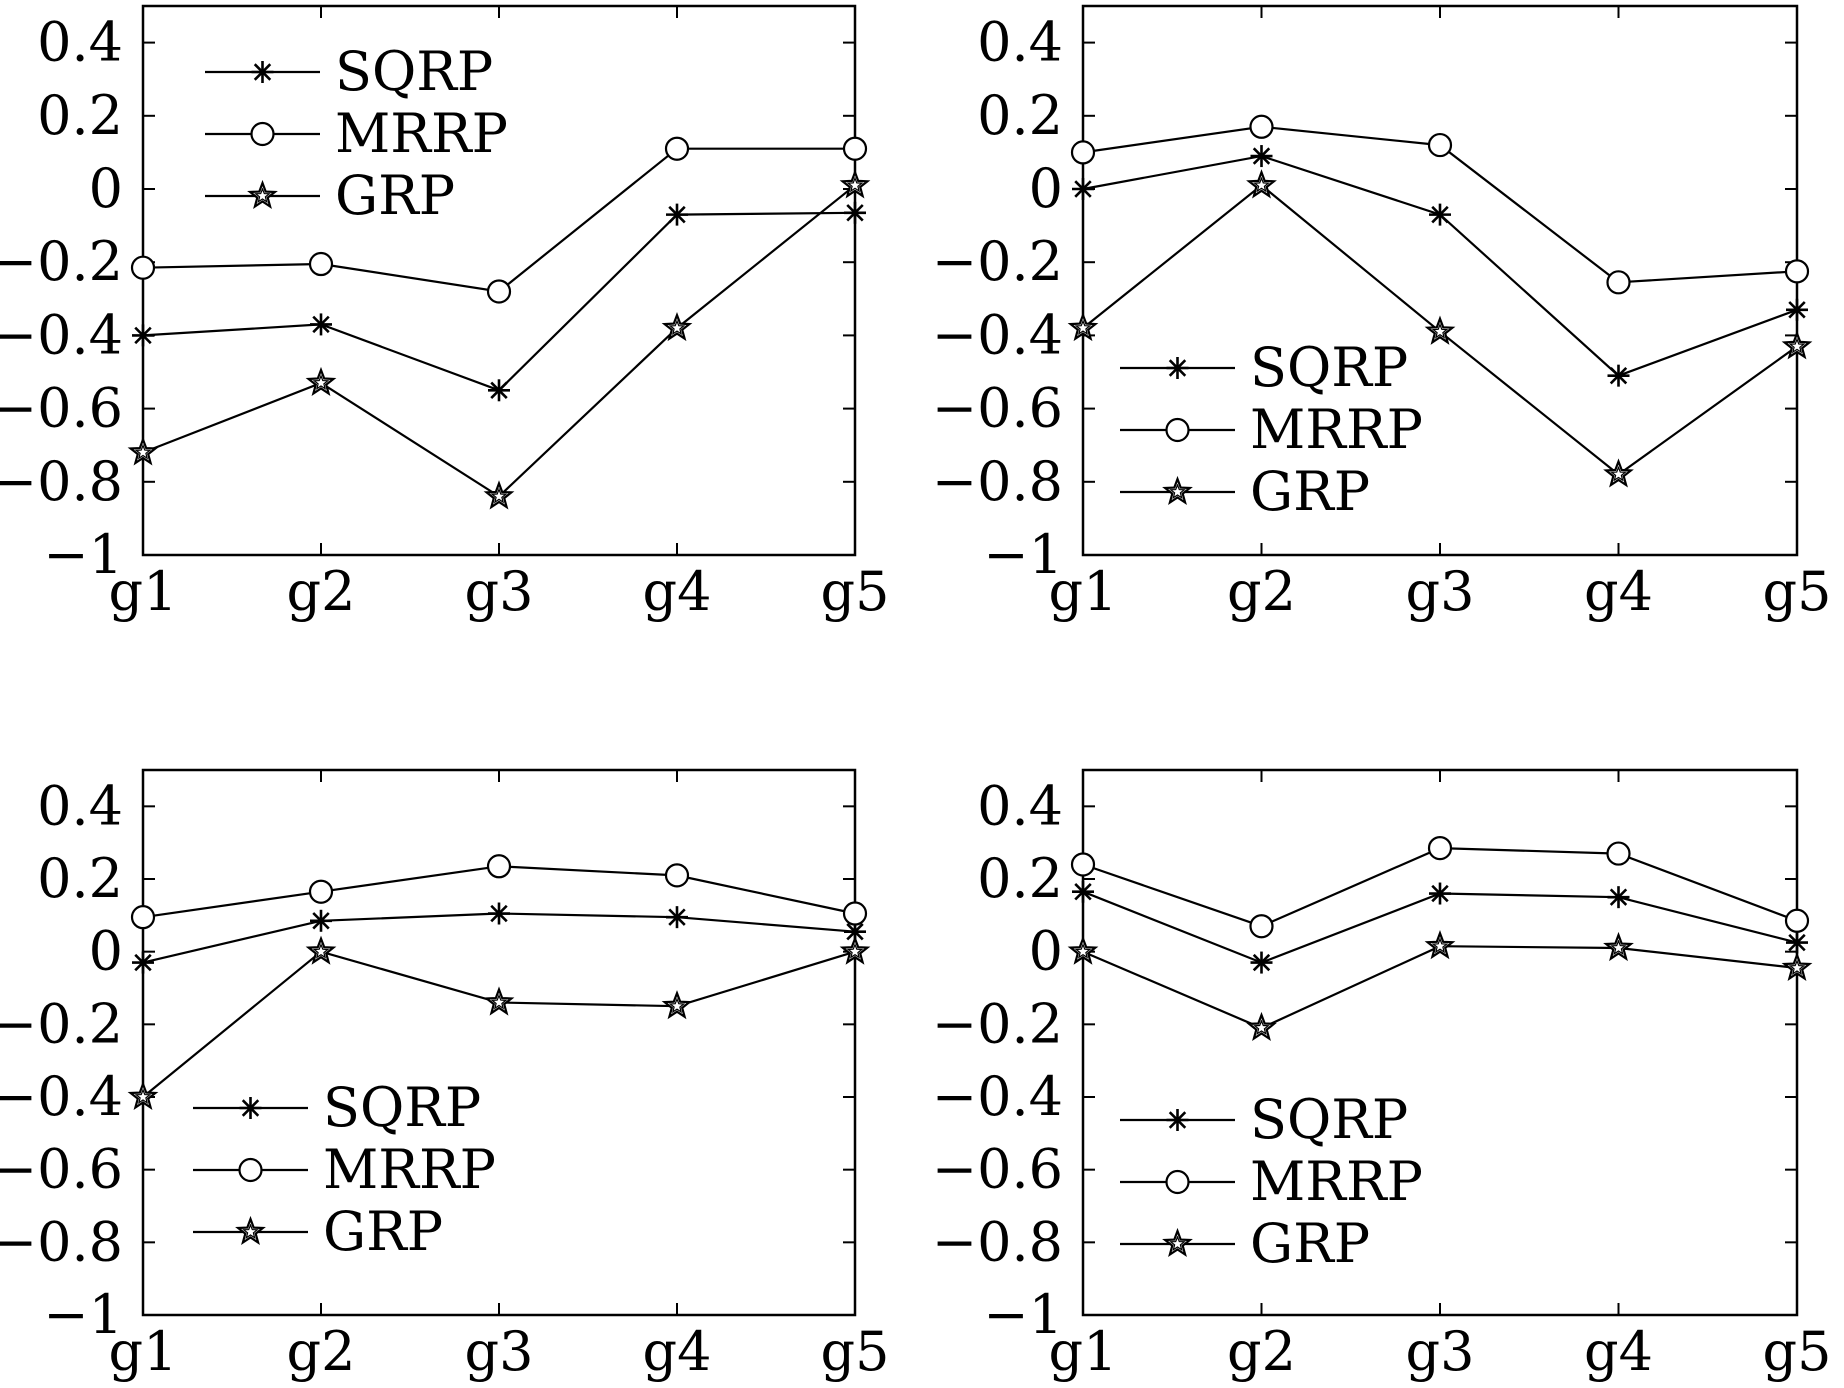  I want to click on x-tick-label: g4, so click(1618, 1351).